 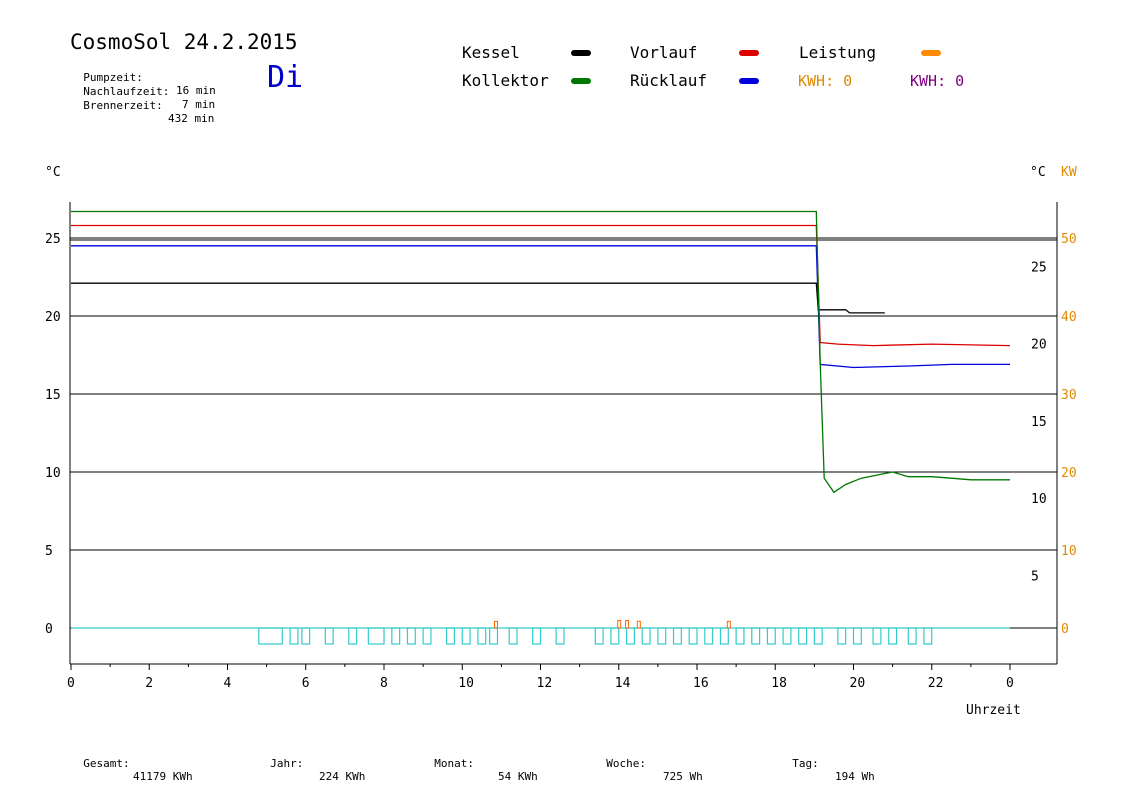 What do you see at coordinates (581, 53) in the screenshot?
I see `legend-kessel-swatch` at bounding box center [581, 53].